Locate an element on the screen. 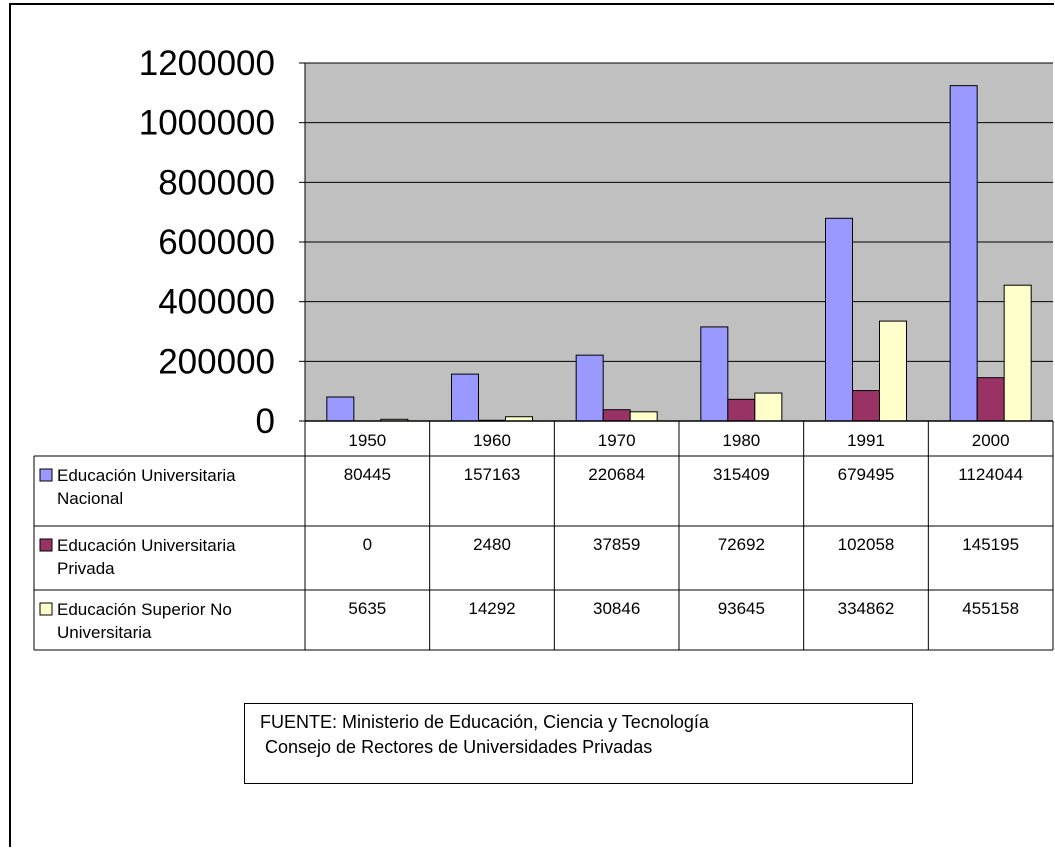 The height and width of the screenshot is (848, 1055). data-label: 93645 is located at coordinates (741, 608).